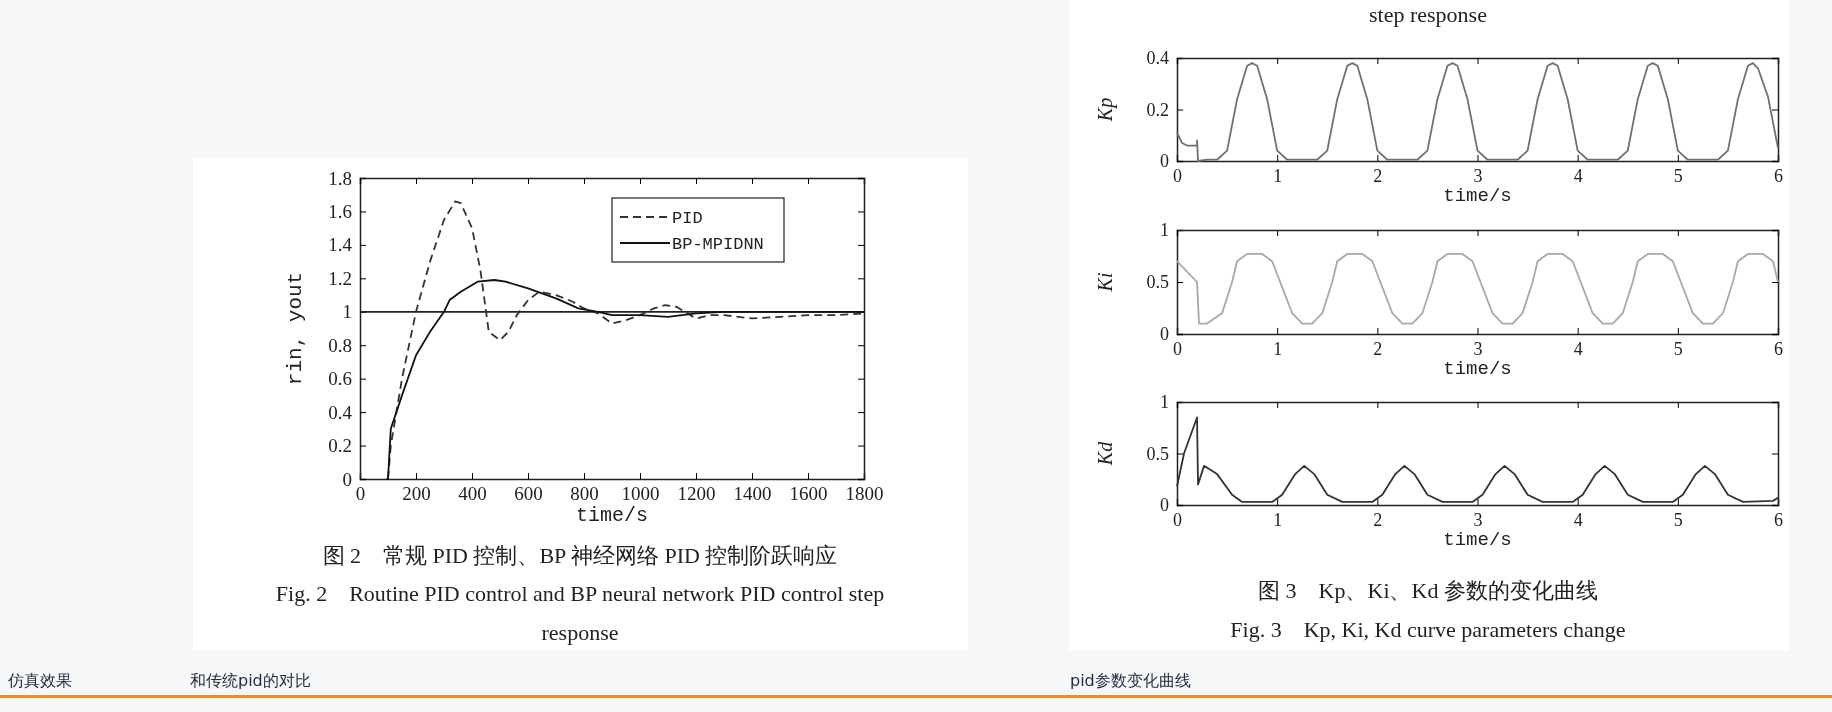 The height and width of the screenshot is (712, 1832). What do you see at coordinates (39, 680) in the screenshot?
I see `text: 仿真效果` at bounding box center [39, 680].